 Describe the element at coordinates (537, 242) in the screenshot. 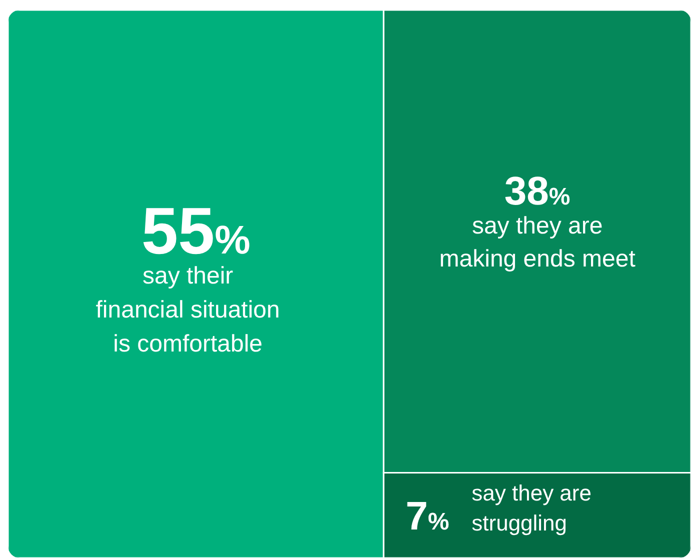

I see `category-label: say they are making ends meet` at that location.